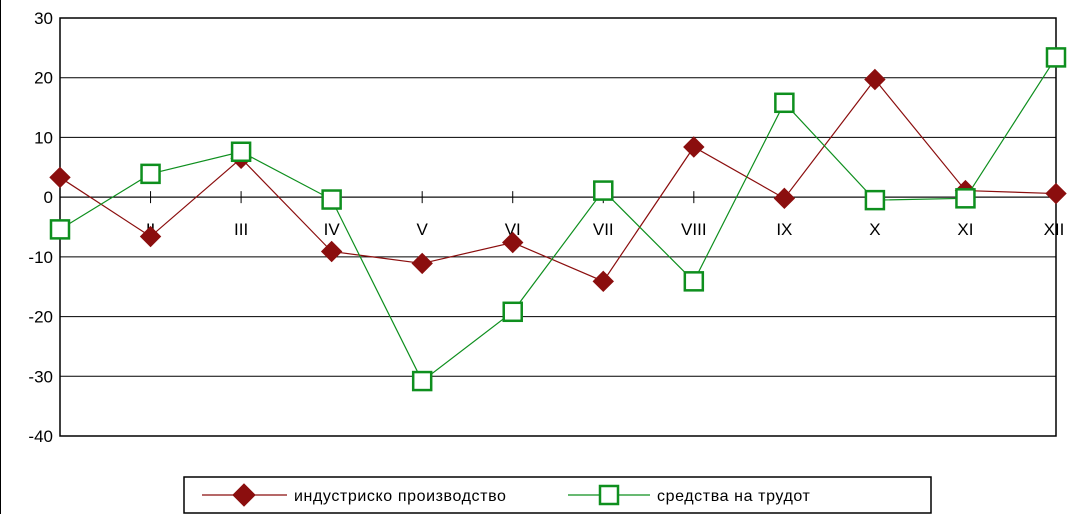 The width and height of the screenshot is (1074, 514). What do you see at coordinates (423, 229) in the screenshot?
I see `x-tick-label: V` at bounding box center [423, 229].